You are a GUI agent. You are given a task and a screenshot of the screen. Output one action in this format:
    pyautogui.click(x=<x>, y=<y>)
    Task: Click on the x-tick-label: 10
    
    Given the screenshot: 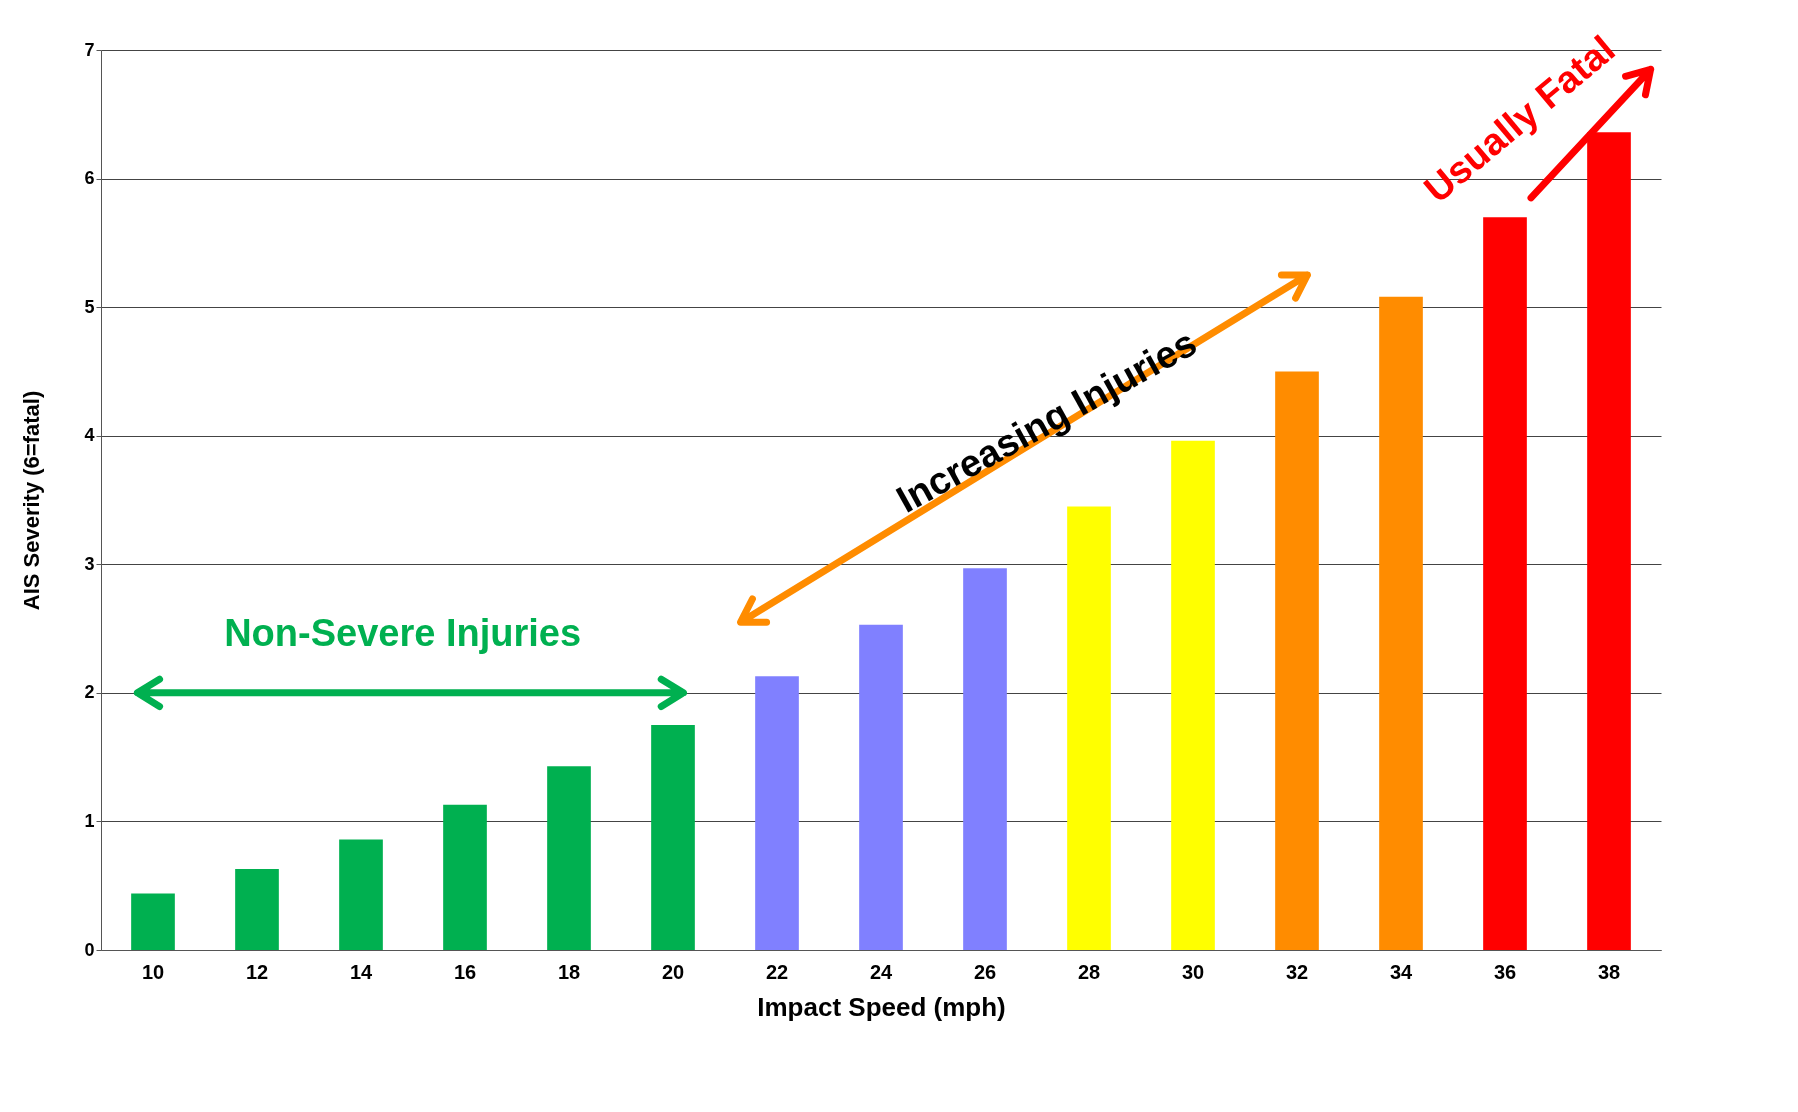 What is the action you would take?
    pyautogui.click(x=153, y=971)
    